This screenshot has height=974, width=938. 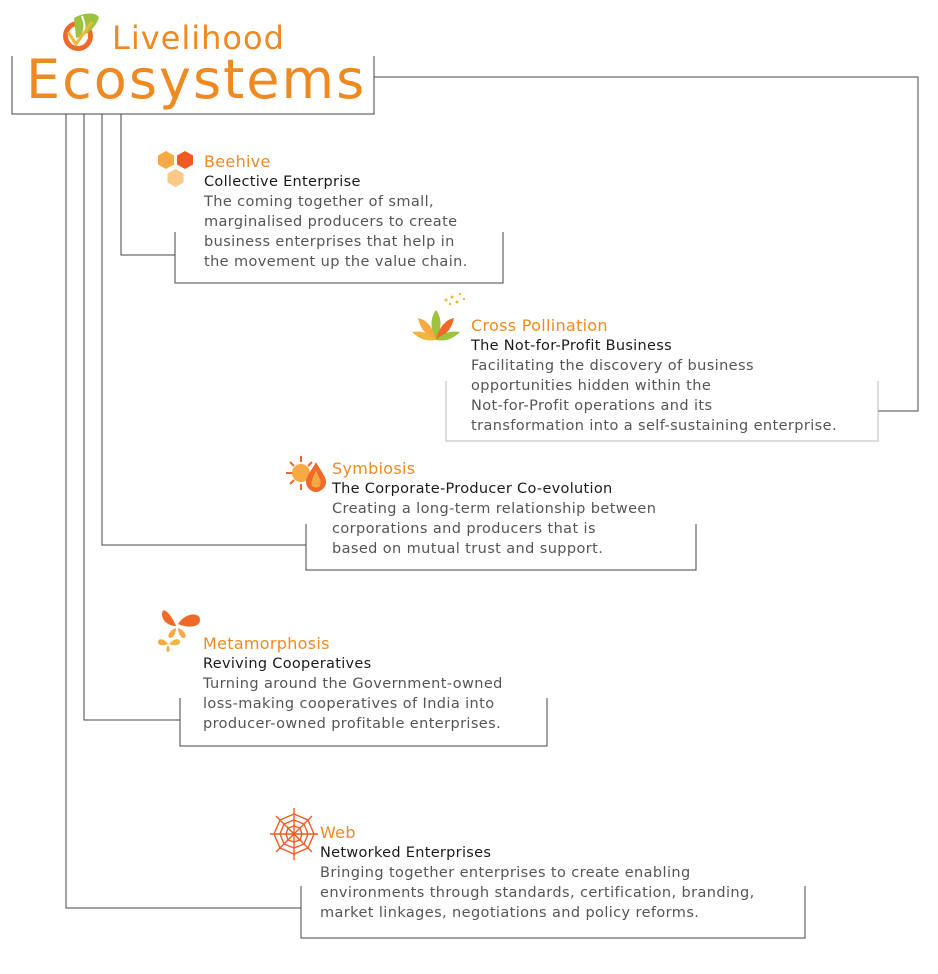 I want to click on item-name: Symbiosis, so click(x=374, y=468).